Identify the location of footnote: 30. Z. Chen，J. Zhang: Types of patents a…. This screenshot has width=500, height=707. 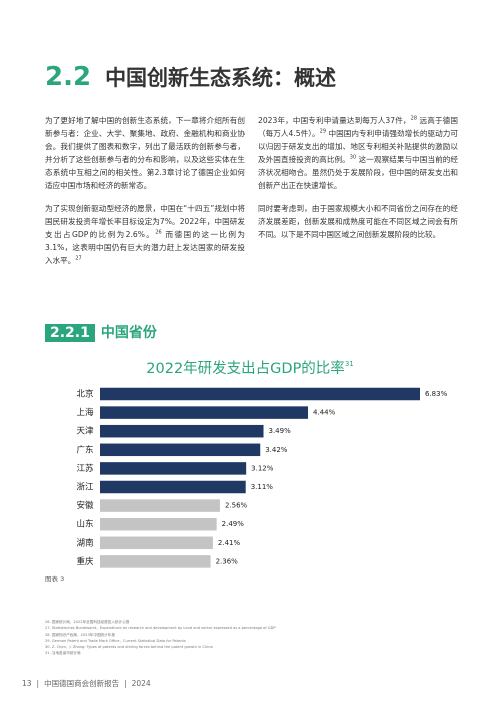
(129, 647).